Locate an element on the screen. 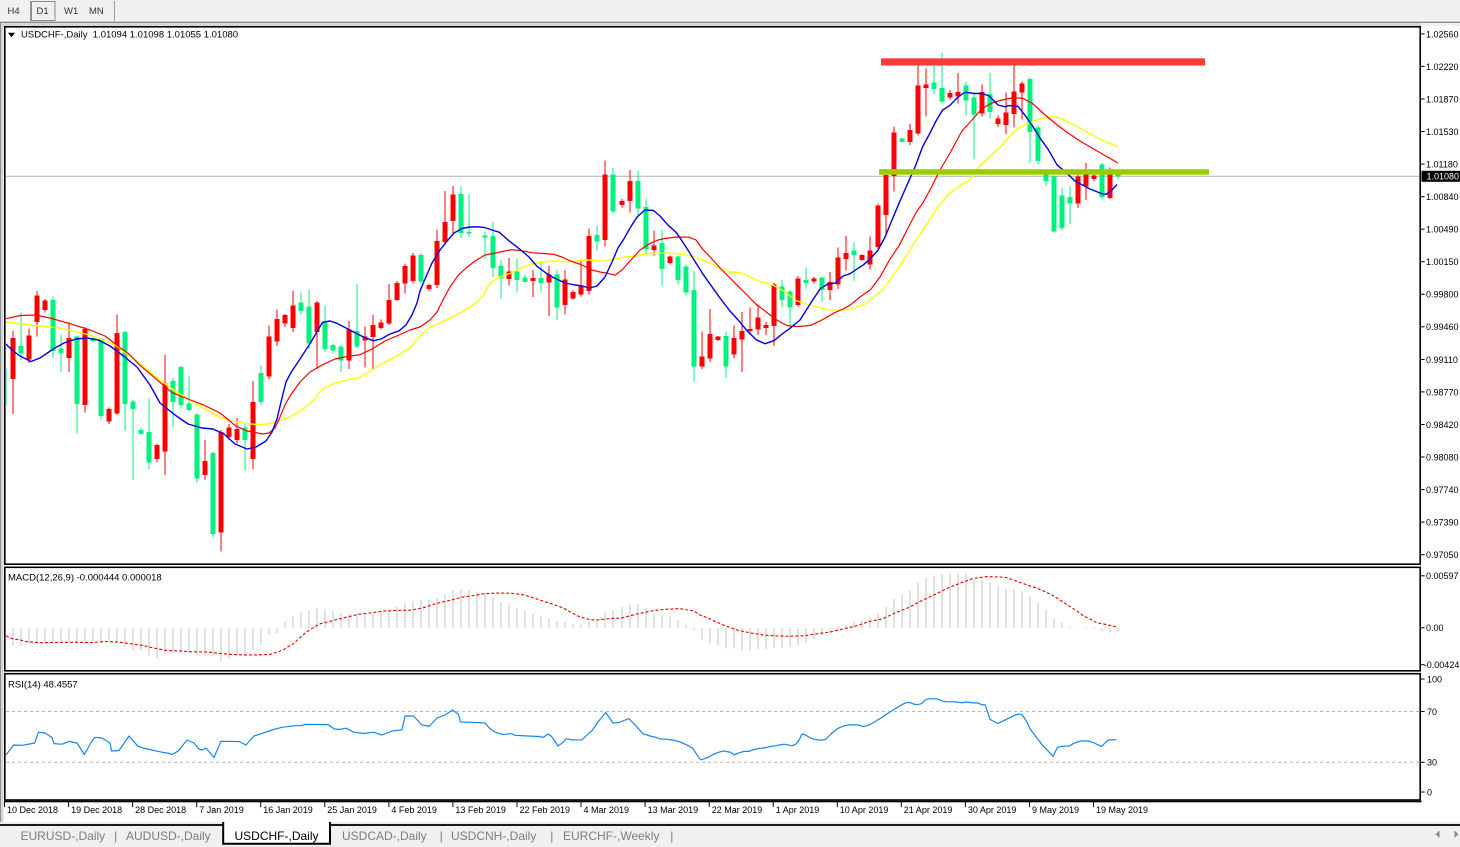 The height and width of the screenshot is (847, 1460). svg-text: USDCNH-,Daily is located at coordinates (493, 836).